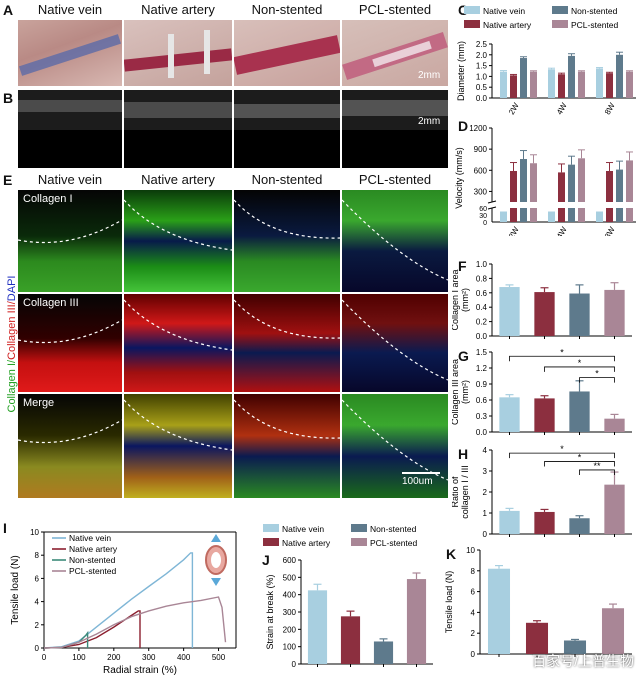 The image size is (640, 677). Describe the element at coordinates (178, 129) in the screenshot. I see `ultrasound-native-artery` at that location.